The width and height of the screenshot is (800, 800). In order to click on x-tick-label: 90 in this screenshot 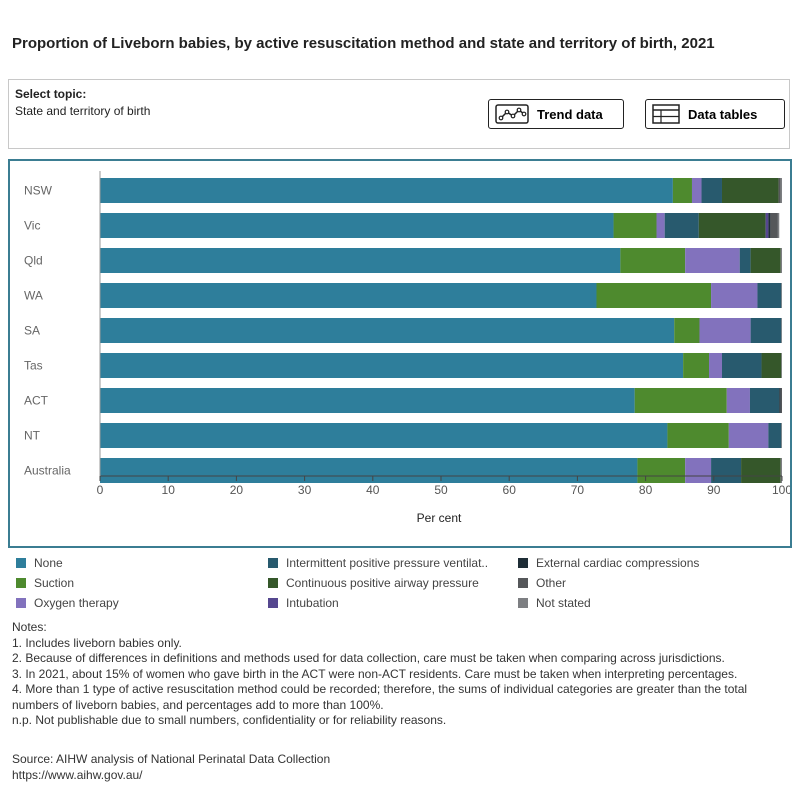, I will do `click(714, 490)`.